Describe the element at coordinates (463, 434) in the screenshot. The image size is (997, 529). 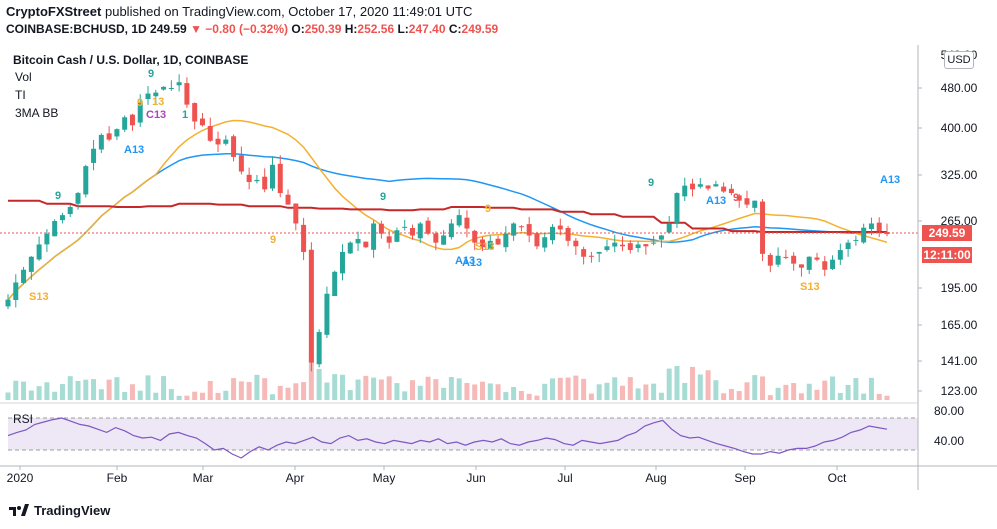
I see `rsi-band` at that location.